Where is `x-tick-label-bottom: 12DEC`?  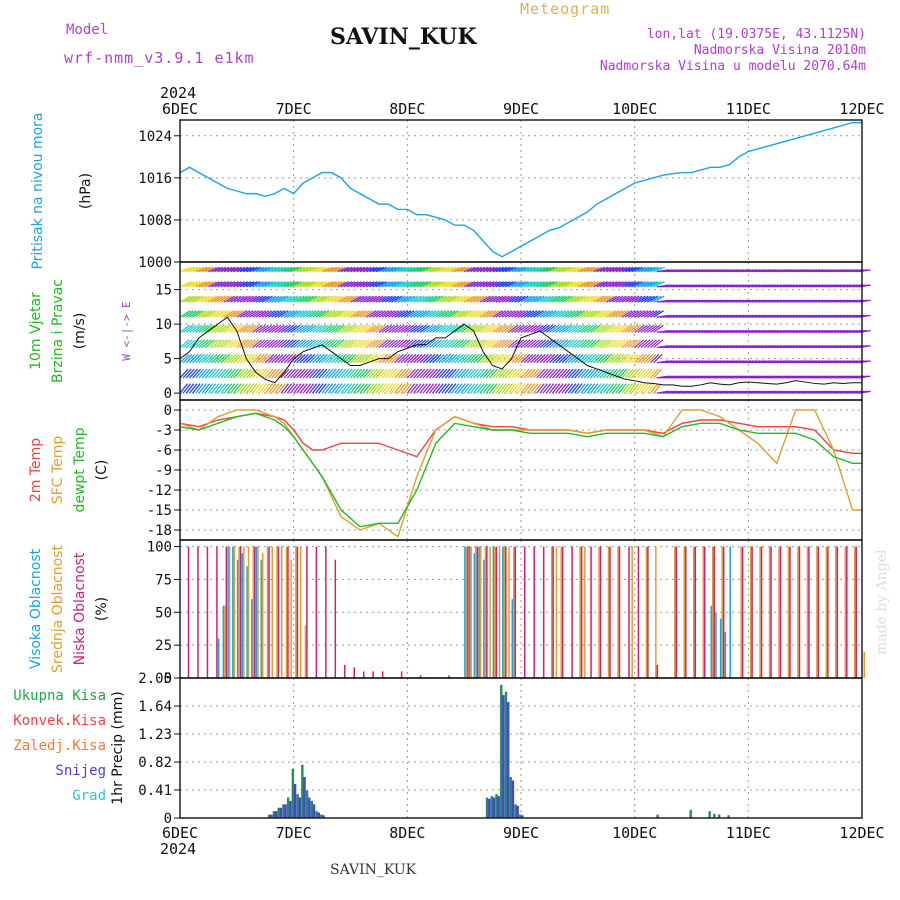 x-tick-label-bottom: 12DEC is located at coordinates (861, 833).